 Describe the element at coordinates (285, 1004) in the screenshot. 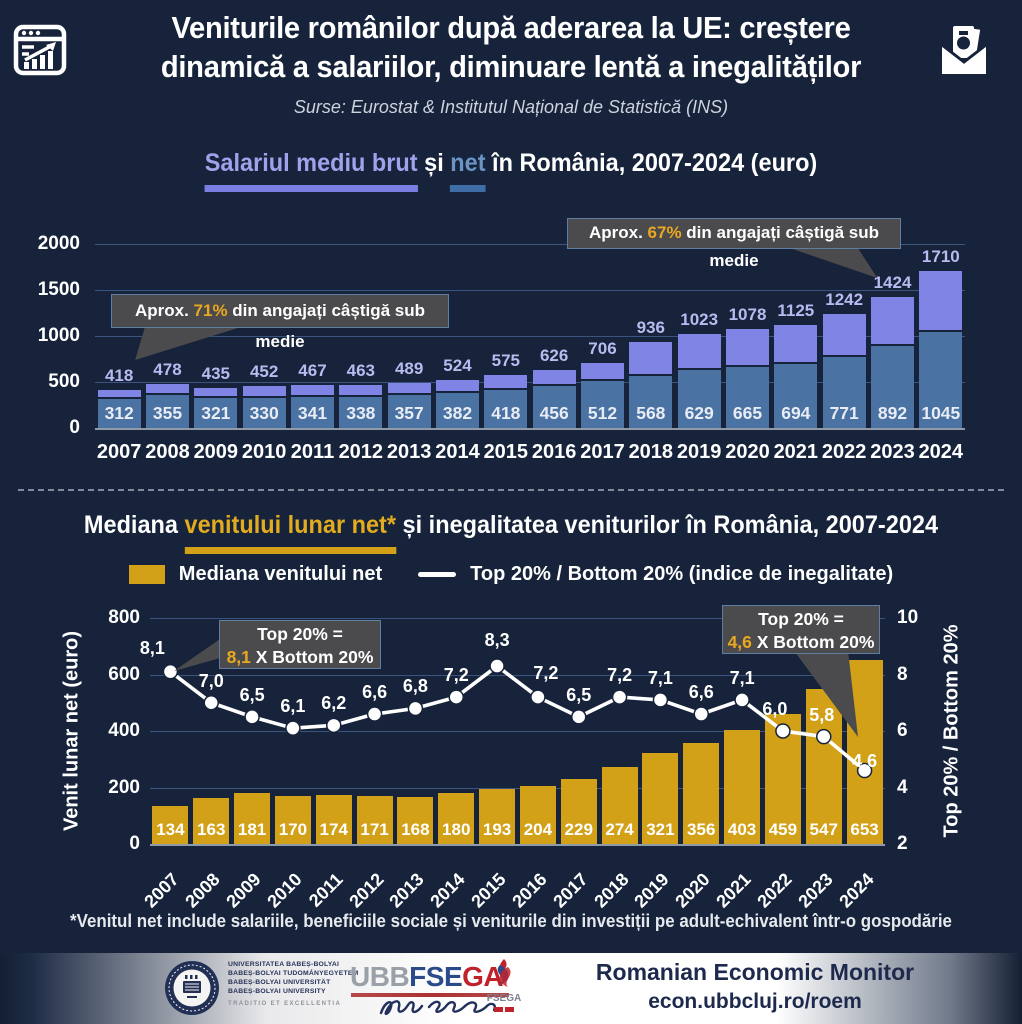

I see `university-motto: TRADITIO ET EXCELLENTIA` at that location.